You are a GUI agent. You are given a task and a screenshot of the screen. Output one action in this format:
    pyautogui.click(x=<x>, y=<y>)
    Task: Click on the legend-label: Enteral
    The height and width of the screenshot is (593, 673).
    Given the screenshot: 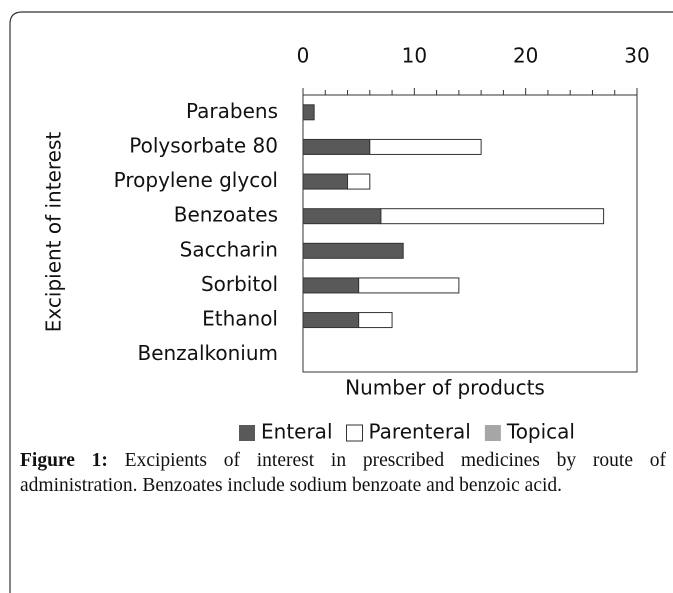 What is the action you would take?
    pyautogui.click(x=297, y=432)
    